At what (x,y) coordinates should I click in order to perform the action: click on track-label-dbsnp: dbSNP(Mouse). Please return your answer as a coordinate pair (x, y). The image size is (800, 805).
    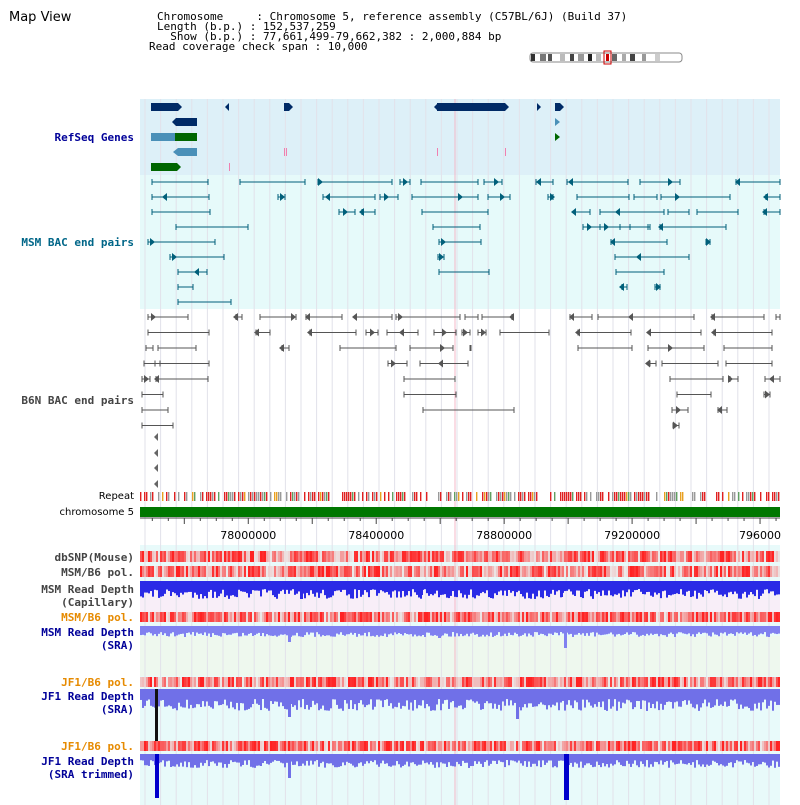
    Looking at the image, I should click on (94, 557).